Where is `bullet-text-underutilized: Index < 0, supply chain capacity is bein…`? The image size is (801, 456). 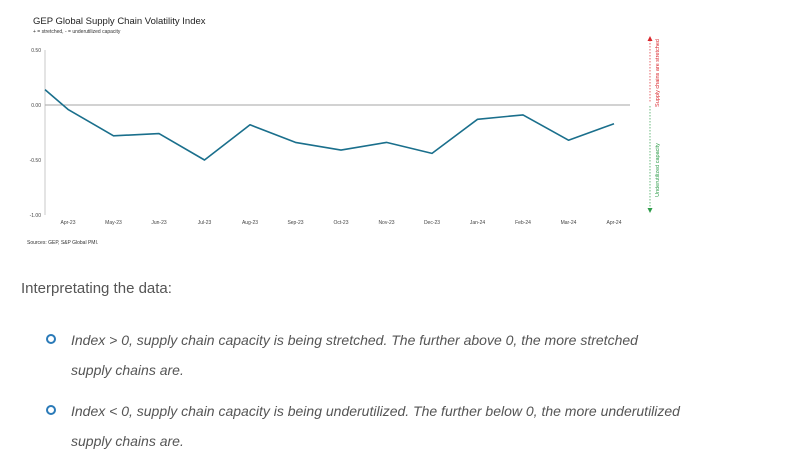 bullet-text-underutilized: Index < 0, supply chain capacity is bein… is located at coordinates (375, 426).